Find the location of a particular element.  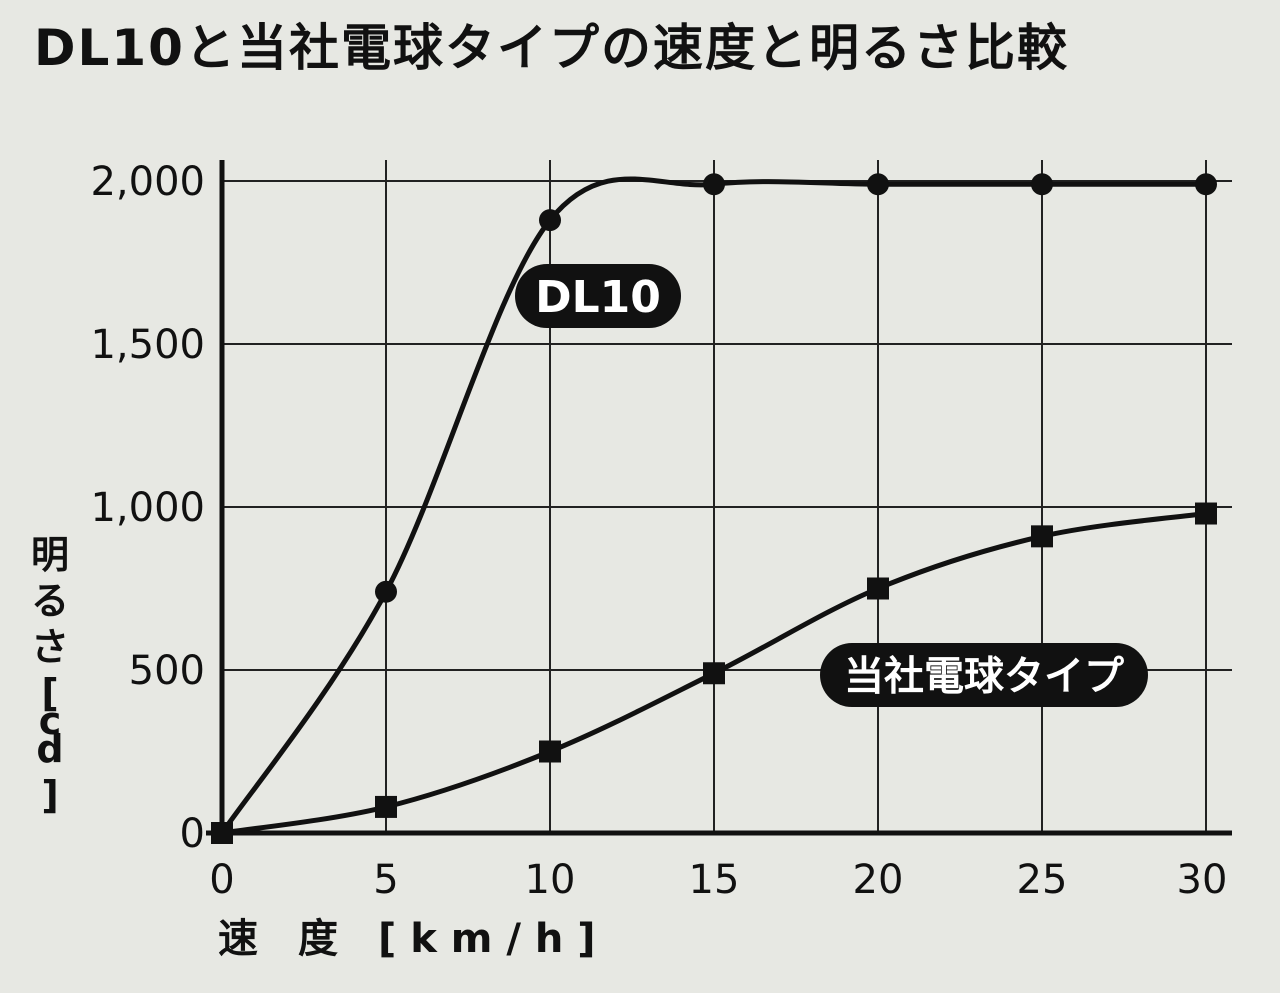

x-tick-label: 10 is located at coordinates (550, 880).